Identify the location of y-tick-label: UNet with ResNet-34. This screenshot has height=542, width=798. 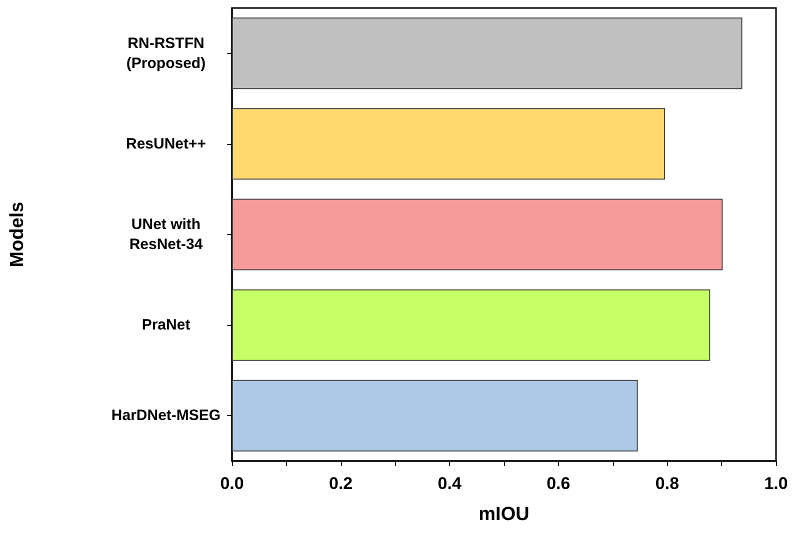
(166, 234).